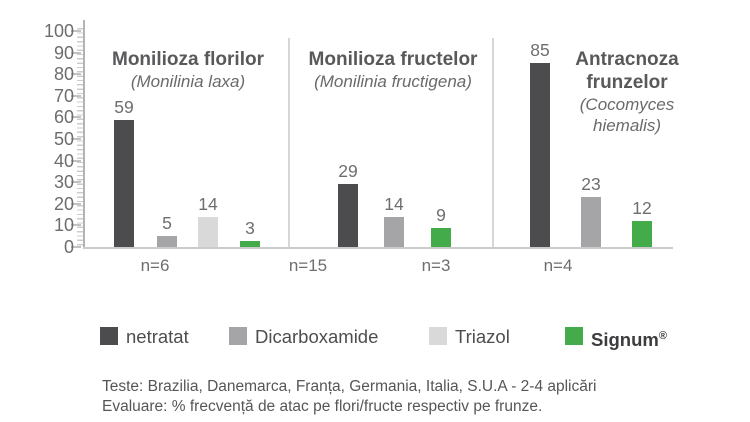  I want to click on group-title: Monilioza florilor, so click(188, 59).